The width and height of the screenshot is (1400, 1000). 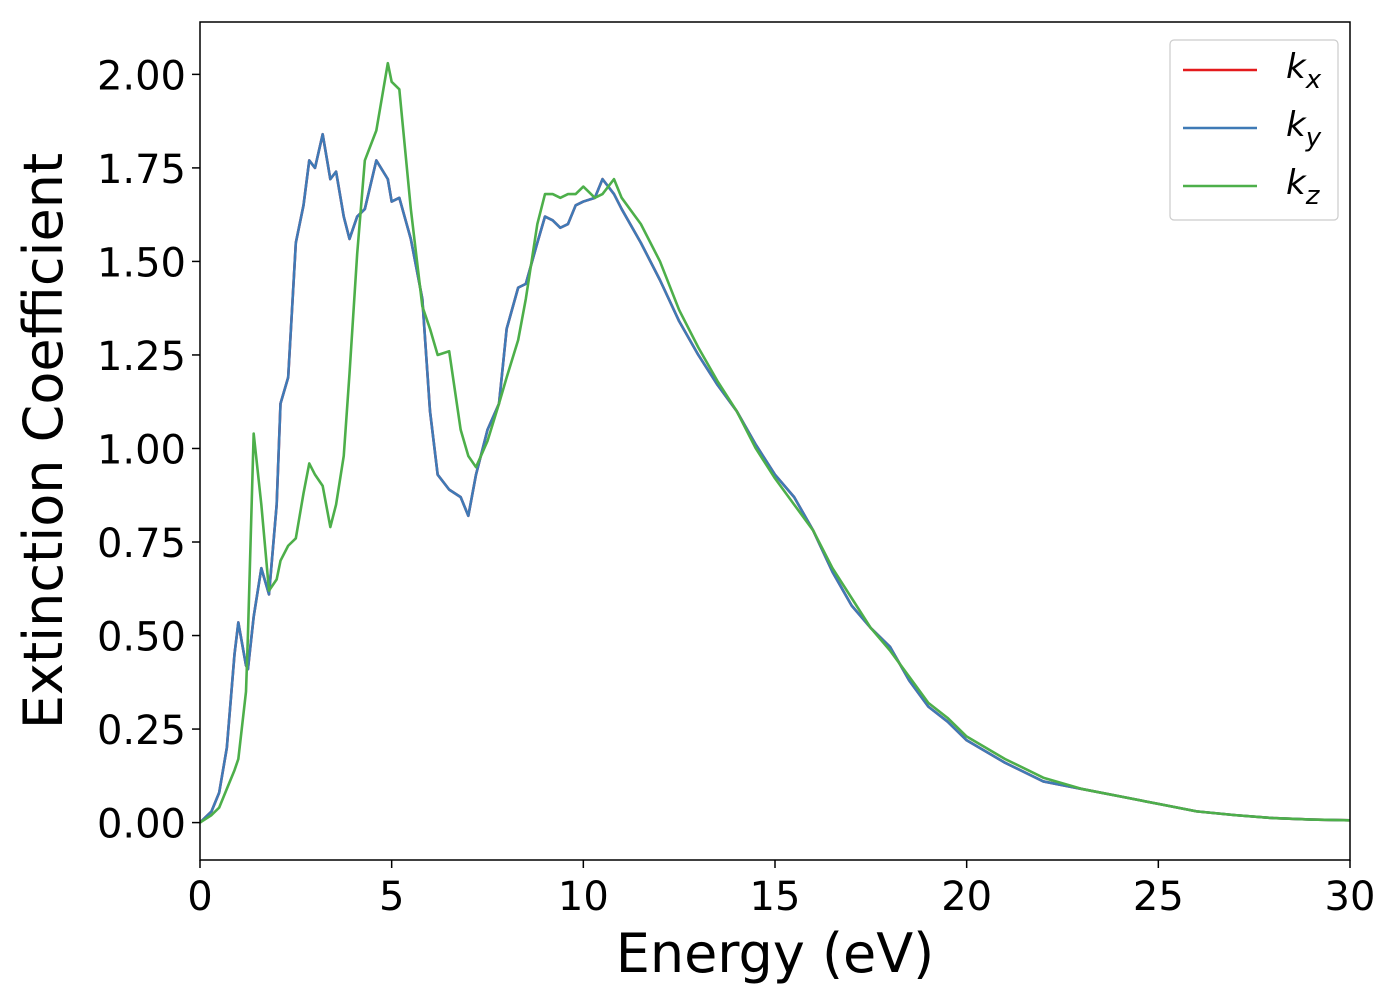 What do you see at coordinates (141, 638) in the screenshot?
I see `y-tick-label: 0.50` at bounding box center [141, 638].